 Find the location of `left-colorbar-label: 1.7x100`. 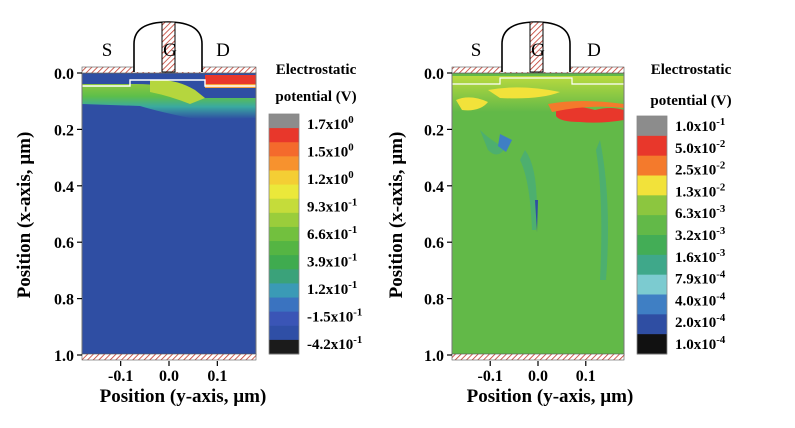

left-colorbar-label: 1.7x100 is located at coordinates (330, 123).